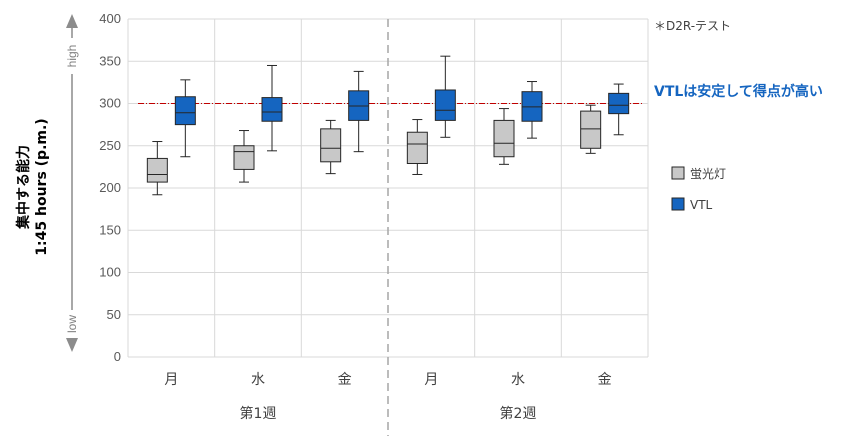 The width and height of the screenshot is (850, 436). What do you see at coordinates (72, 324) in the screenshot?
I see `scale-low-label: low` at bounding box center [72, 324].